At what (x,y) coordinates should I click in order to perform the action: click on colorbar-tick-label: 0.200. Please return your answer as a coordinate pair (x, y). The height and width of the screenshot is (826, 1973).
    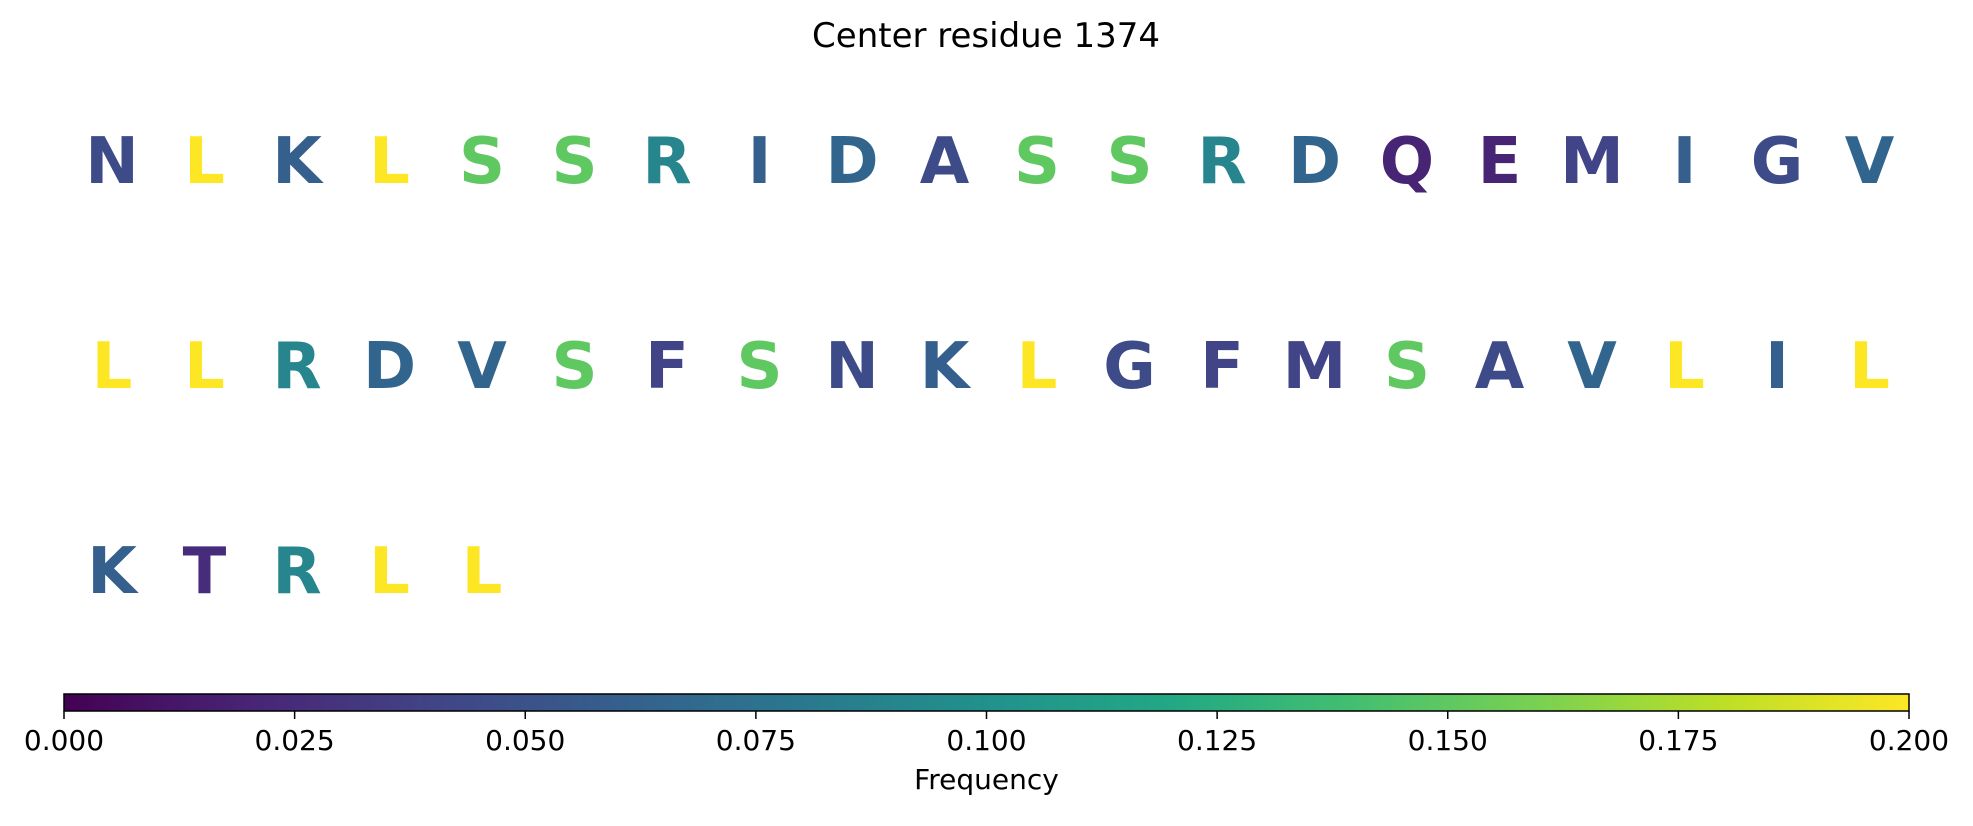
    Looking at the image, I should click on (1909, 740).